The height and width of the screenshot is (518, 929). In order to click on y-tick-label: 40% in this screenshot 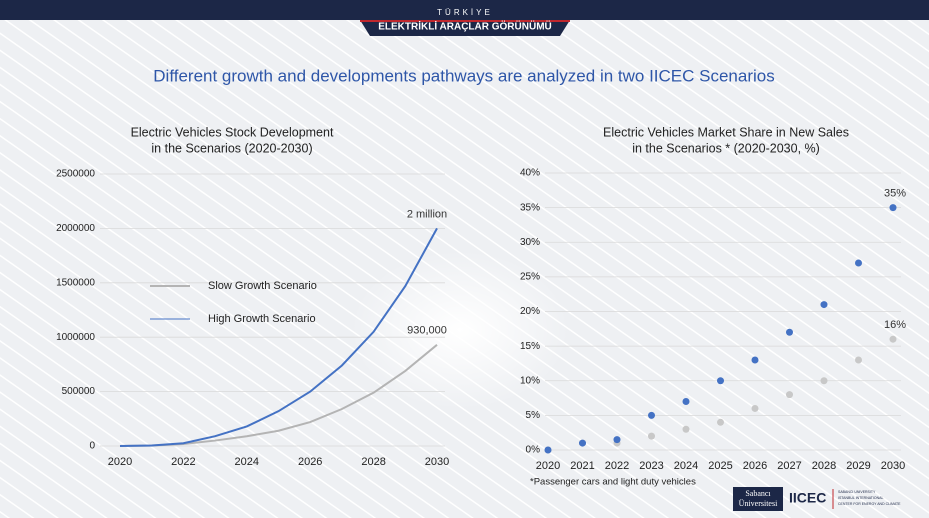, I will do `click(530, 173)`.